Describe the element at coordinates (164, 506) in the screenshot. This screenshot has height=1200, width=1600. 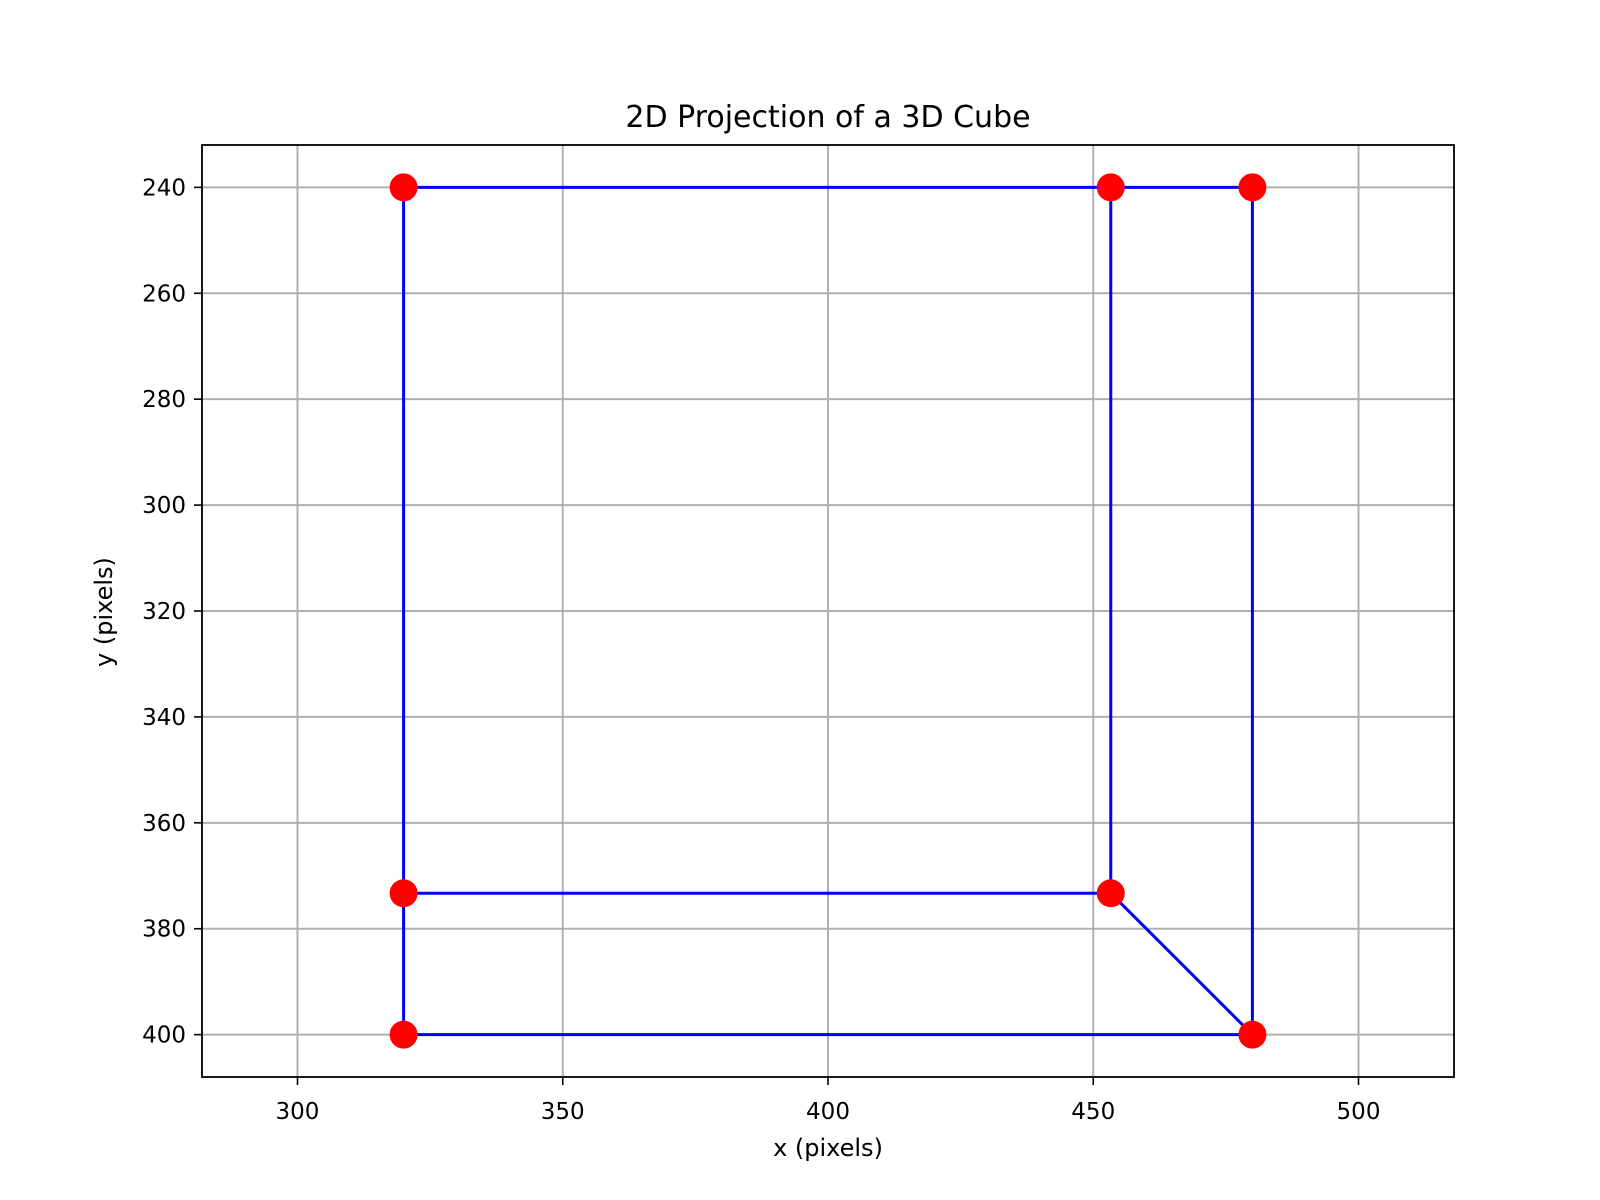
I see `y-tick-label: 300` at that location.